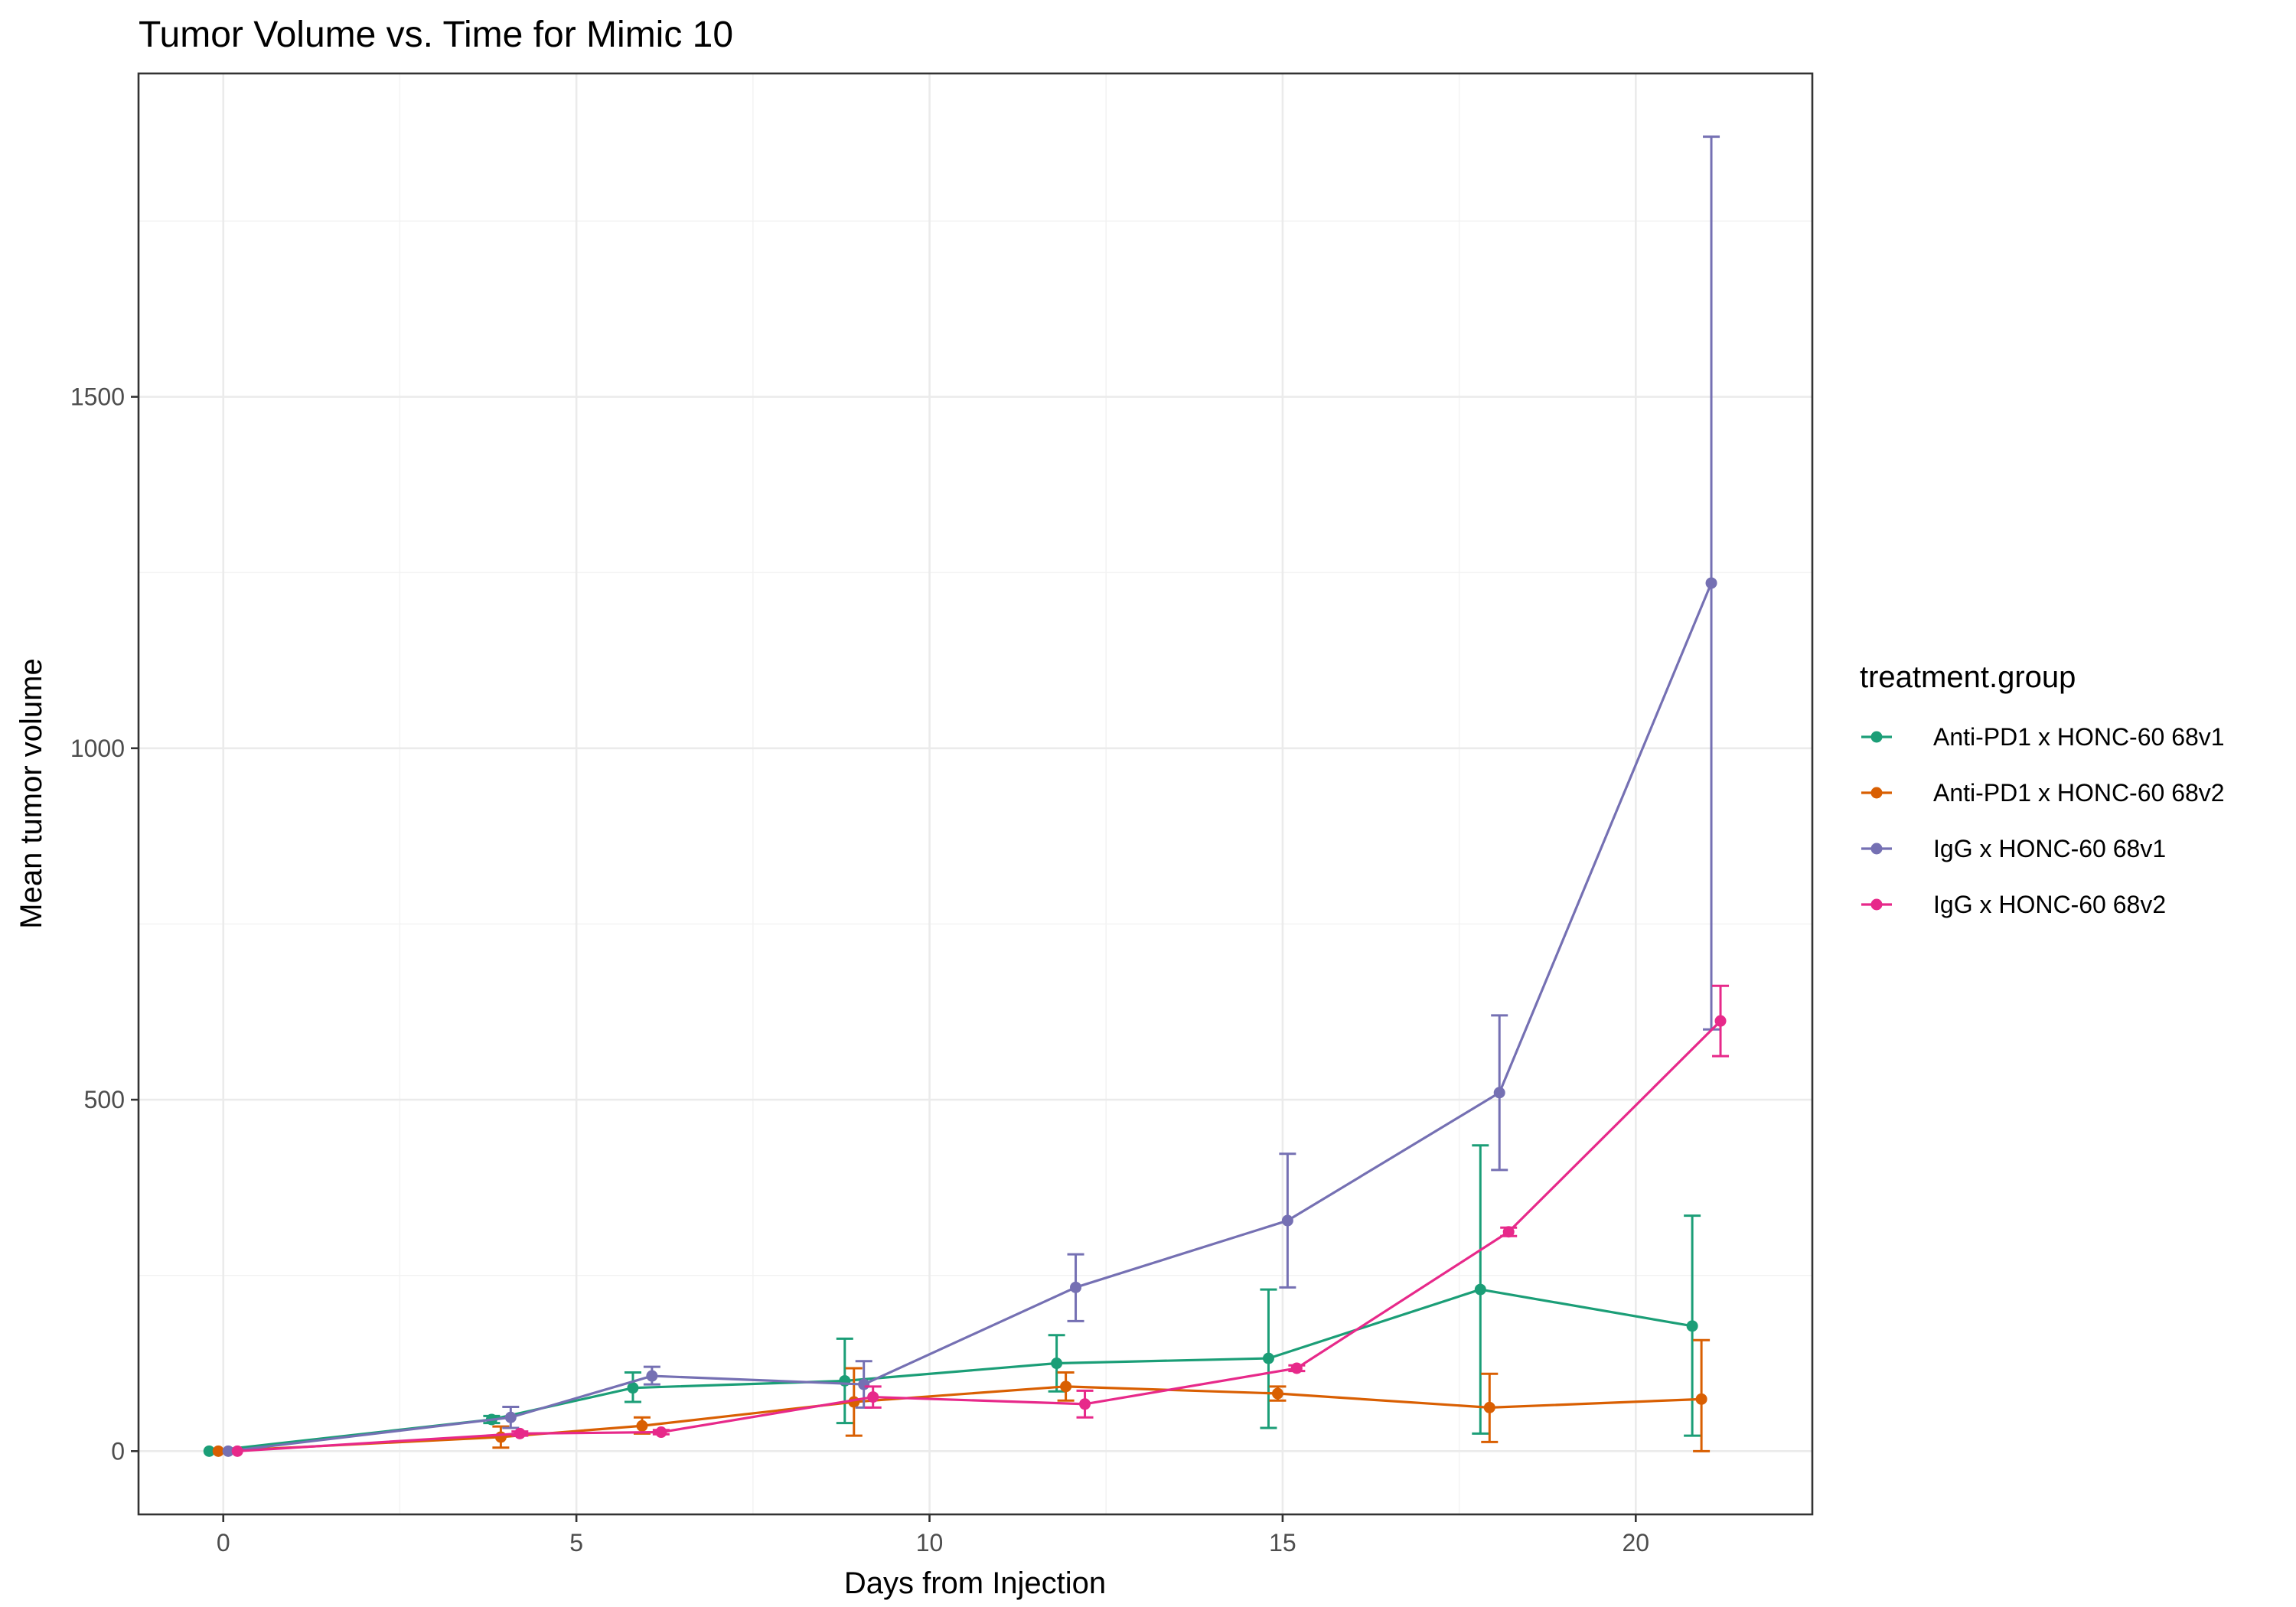 This screenshot has width=2296, height=1607. Describe the element at coordinates (2049, 905) in the screenshot. I see `legend-label: IgG x HONC-60 68v2` at that location.